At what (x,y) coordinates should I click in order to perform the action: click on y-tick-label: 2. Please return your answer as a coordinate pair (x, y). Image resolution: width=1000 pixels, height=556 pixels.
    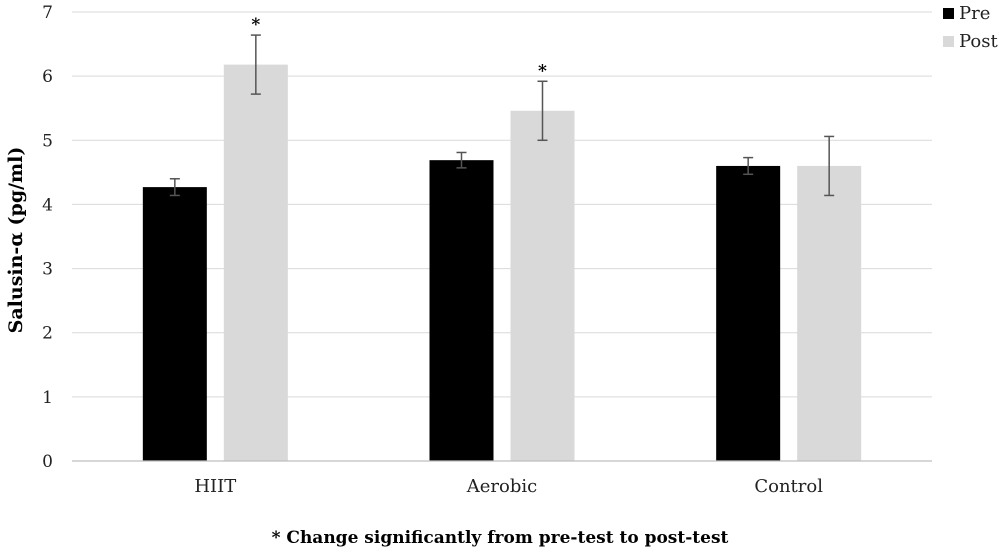
    Looking at the image, I should click on (47, 334).